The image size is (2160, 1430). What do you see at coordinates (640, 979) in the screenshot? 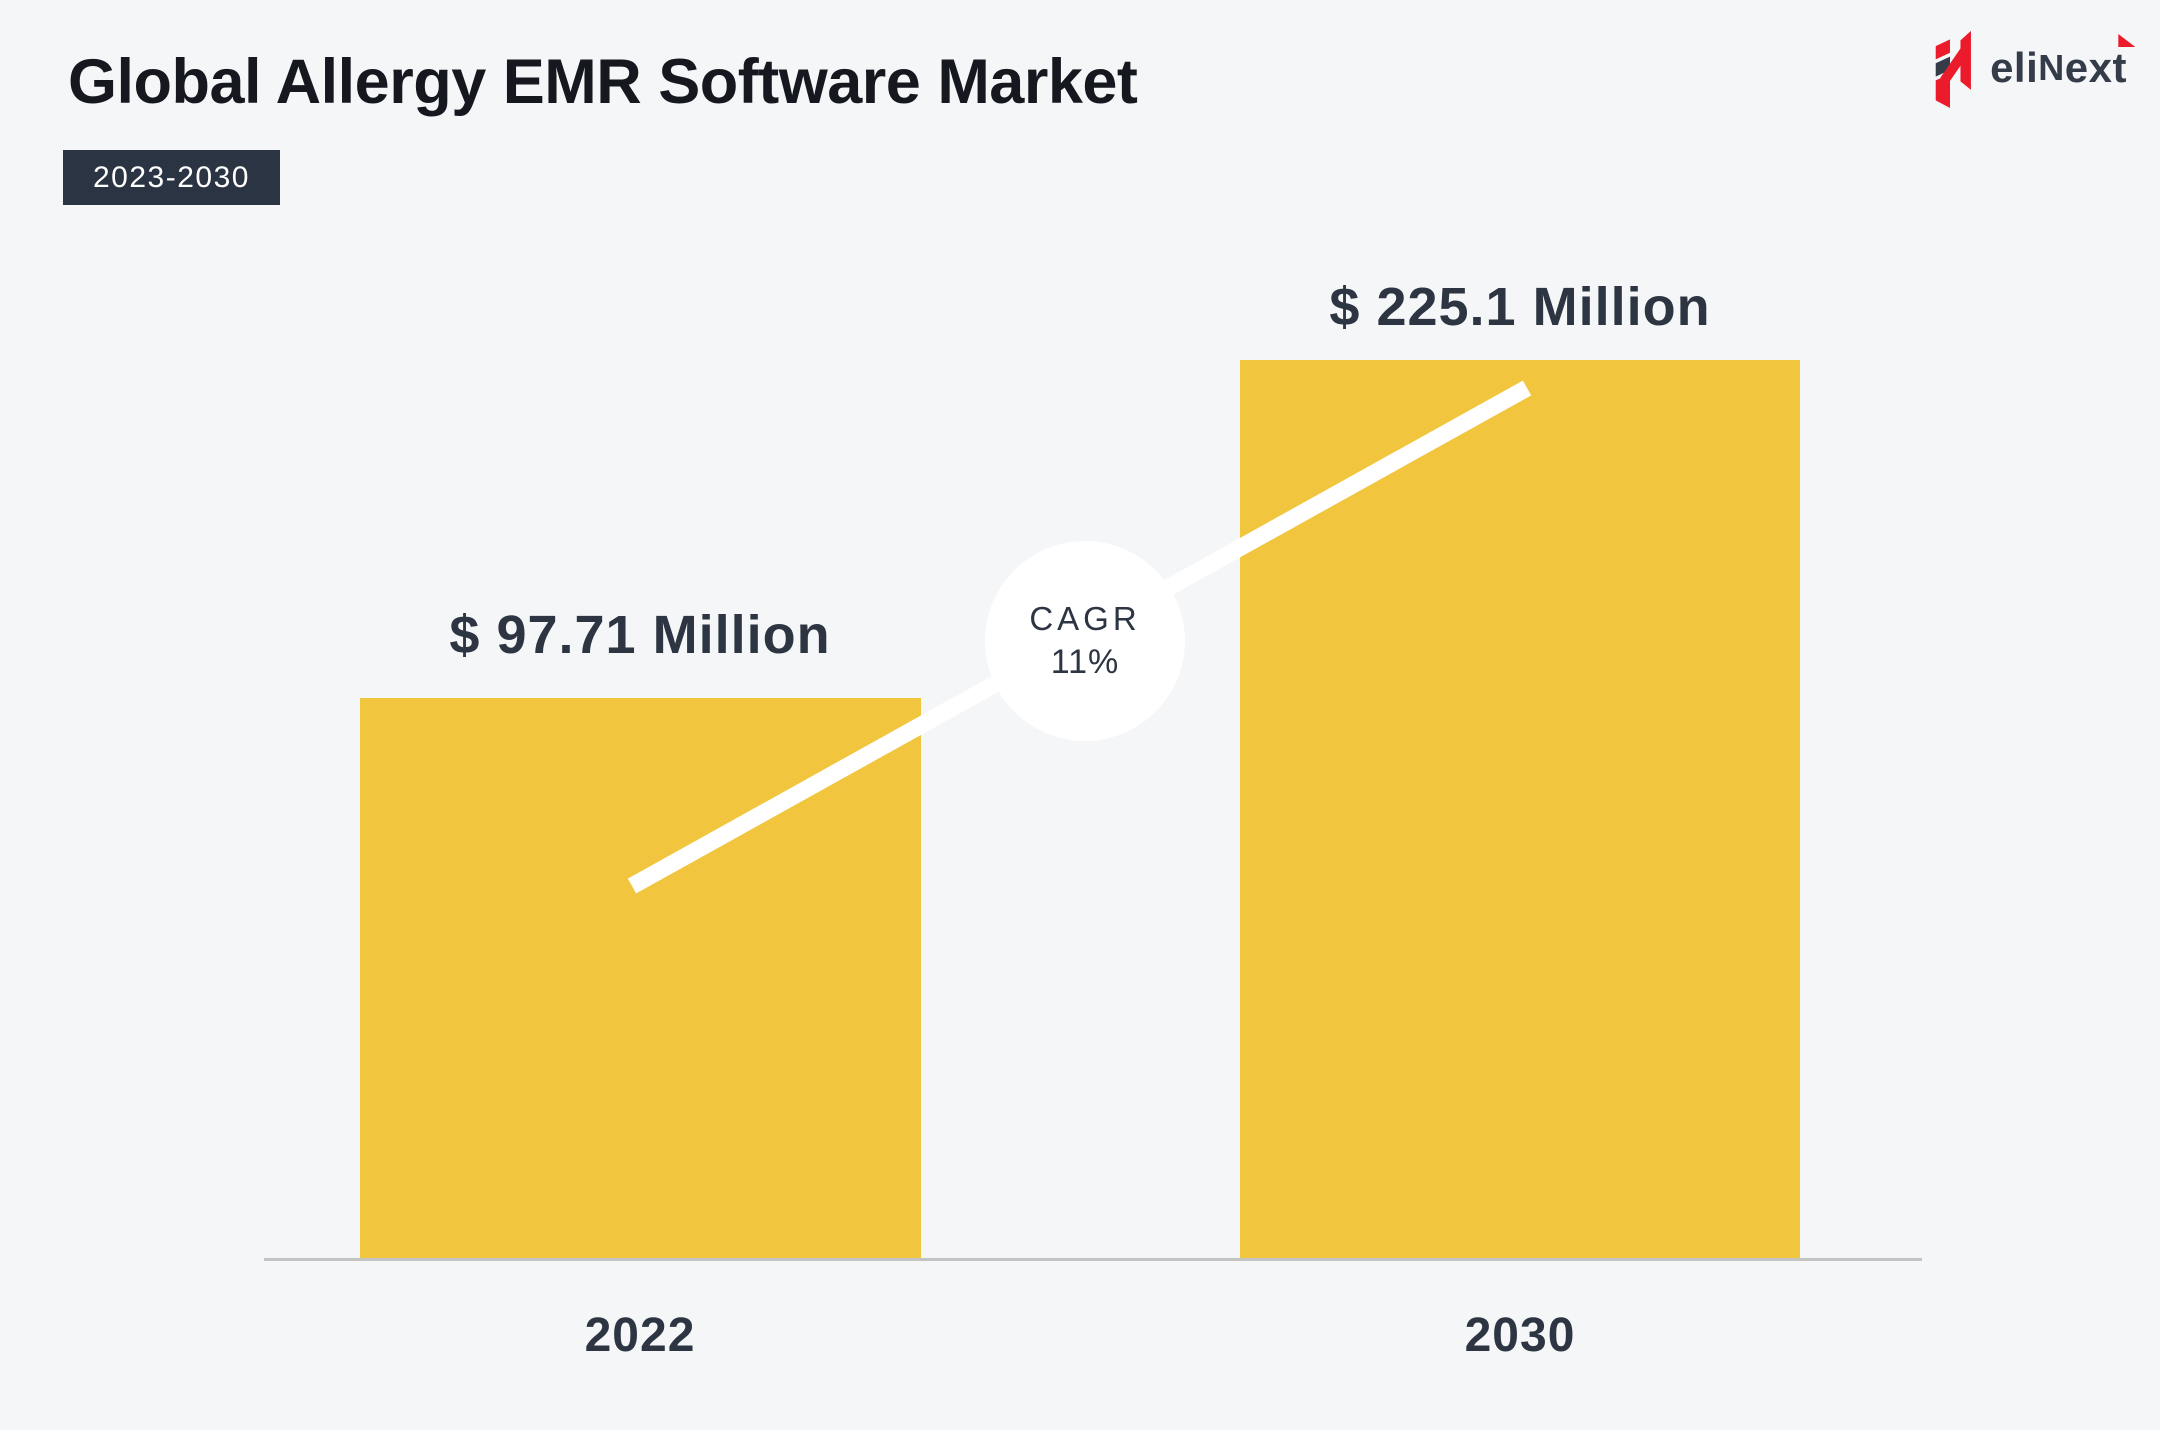
I see `bar-2022` at bounding box center [640, 979].